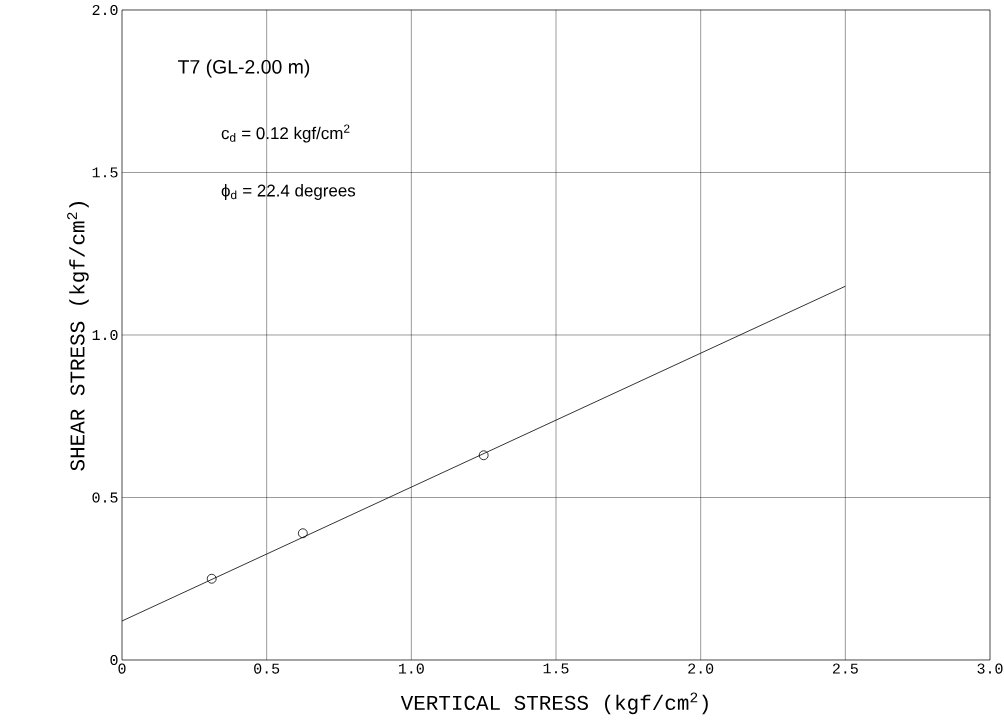 This screenshot has height=728, width=1004. Describe the element at coordinates (105, 497) in the screenshot. I see `y-tick-label: 0.5` at that location.